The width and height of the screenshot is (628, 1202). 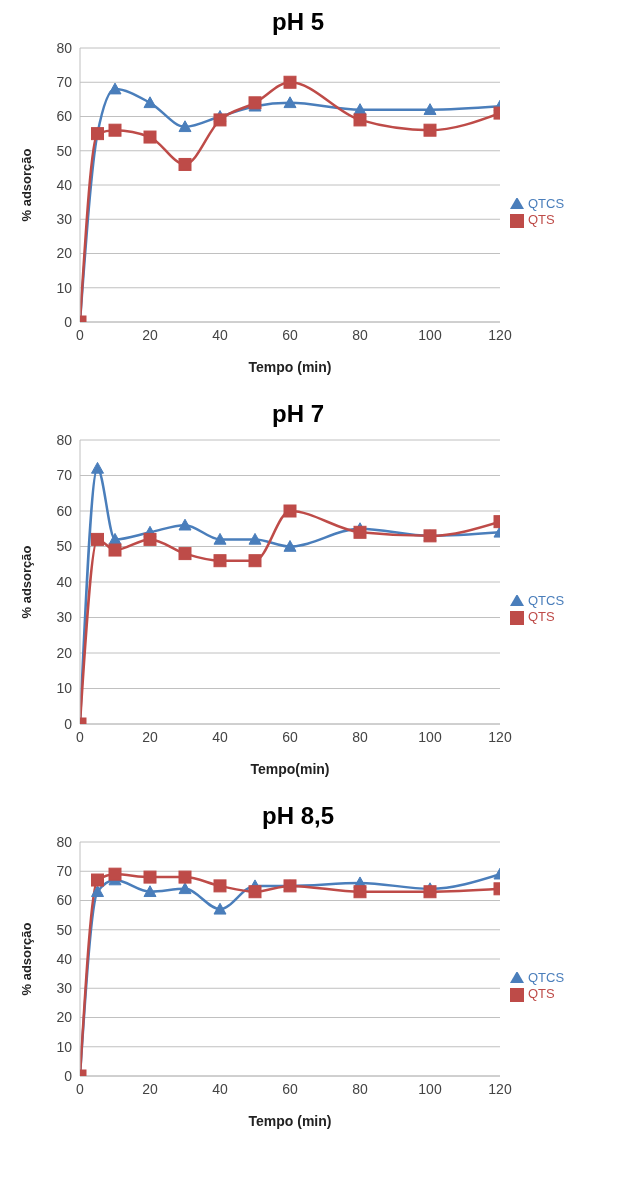 I want to click on chart-title: pH 7, so click(x=297, y=413).